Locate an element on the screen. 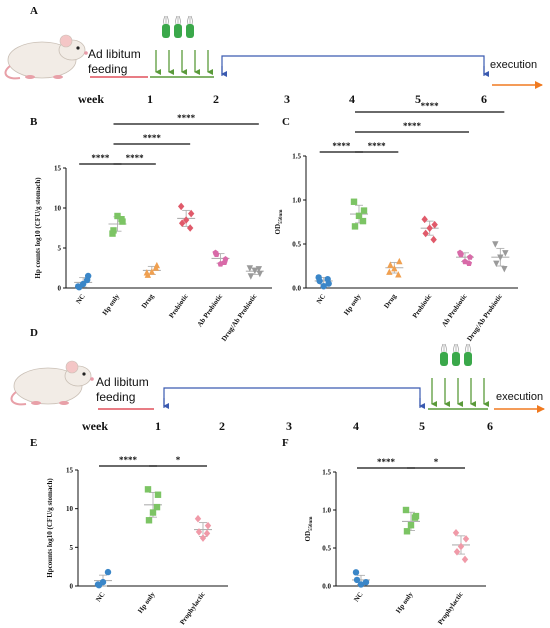  week-label-d: week is located at coordinates (95, 426).